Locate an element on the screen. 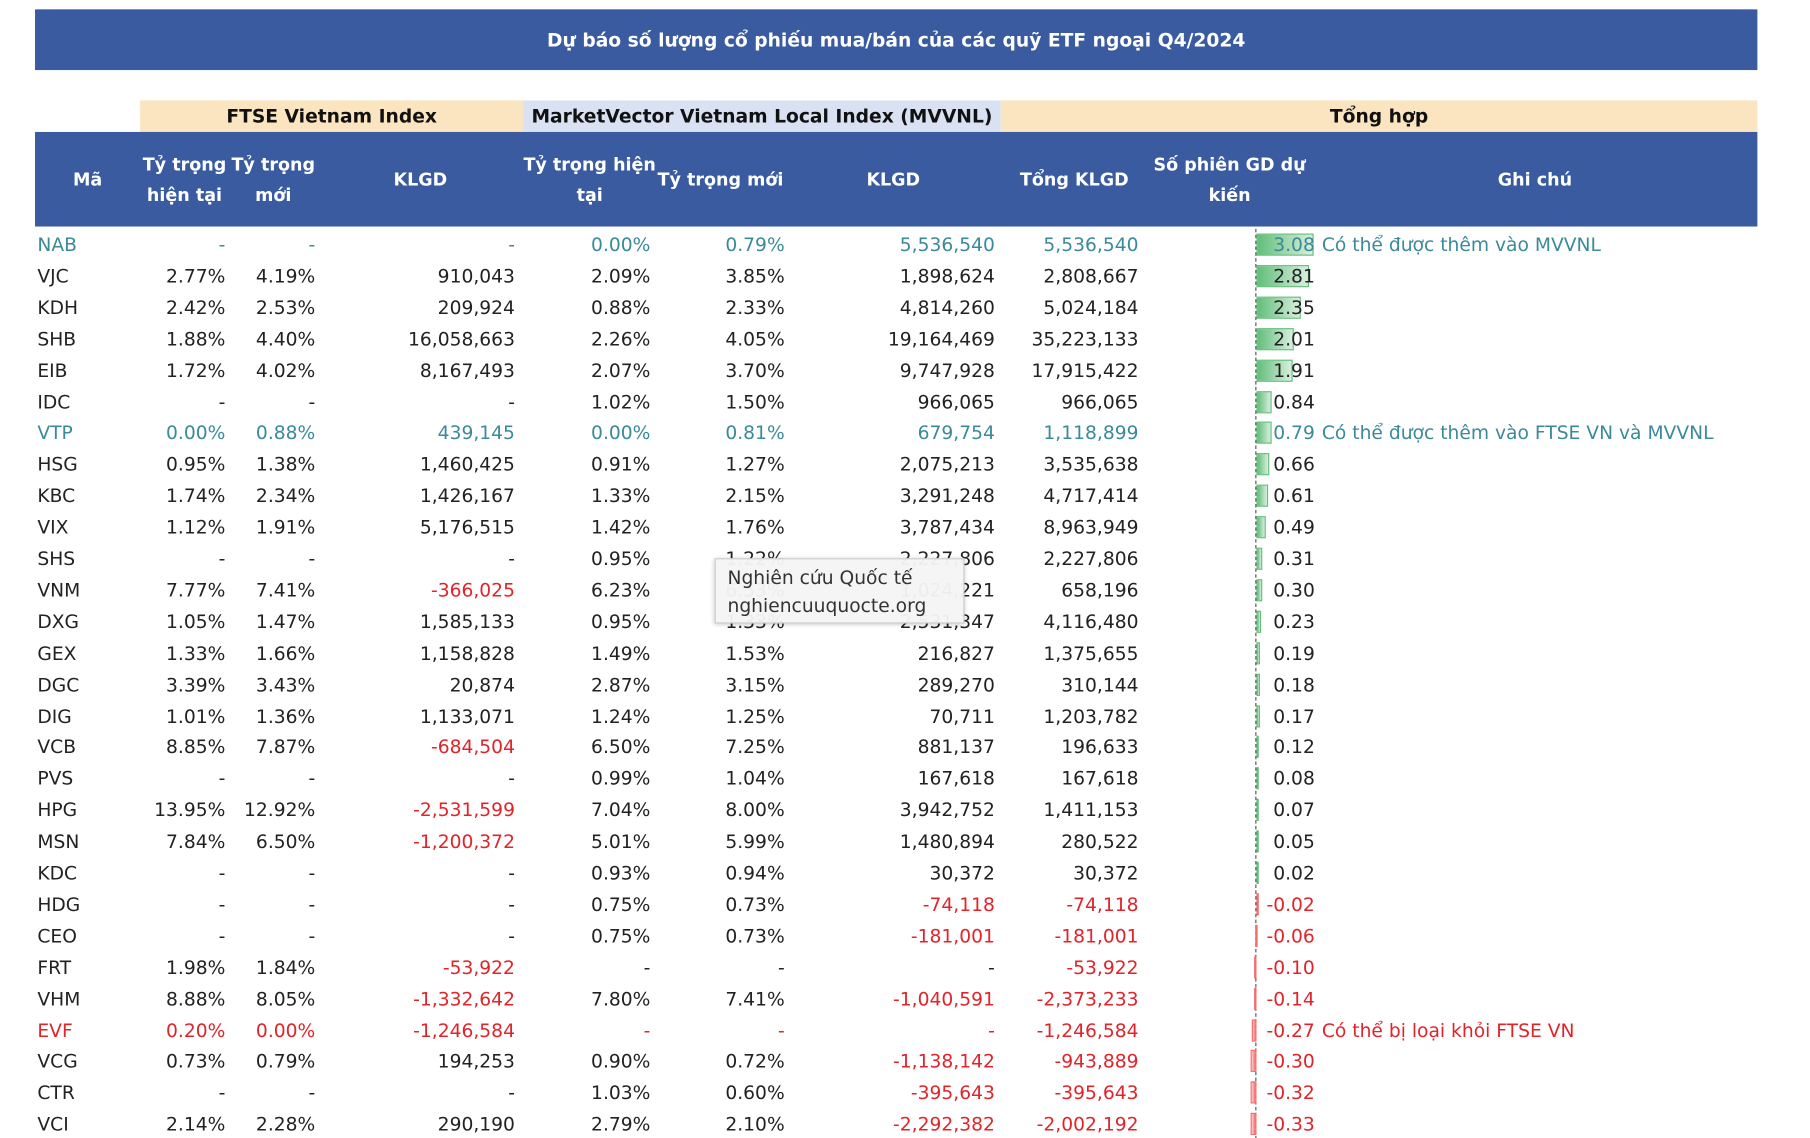 The image size is (1810, 1138). column-header: Tổng KLGD is located at coordinates (1074, 179).